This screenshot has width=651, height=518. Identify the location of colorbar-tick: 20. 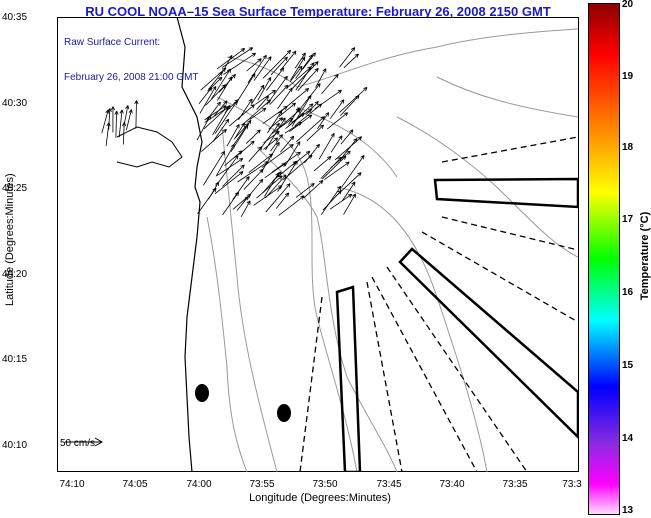
(628, 5).